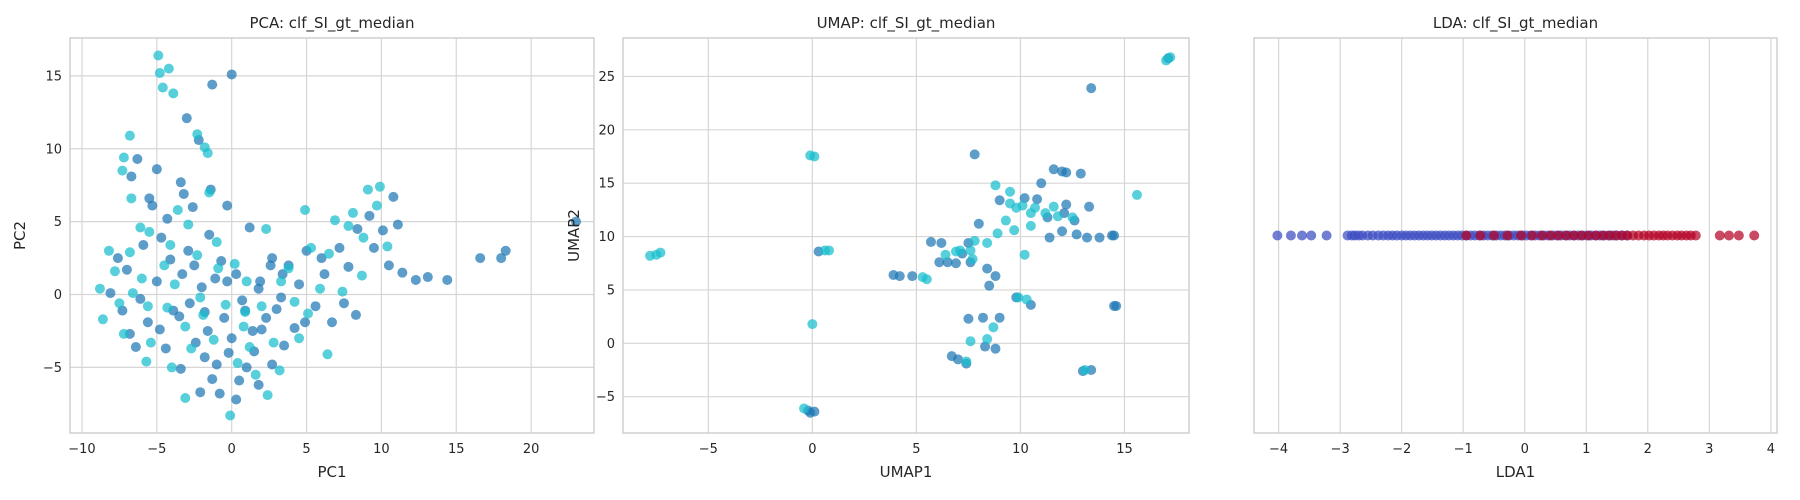  Describe the element at coordinates (1586, 449) in the screenshot. I see `x-tick-label: 1` at that location.